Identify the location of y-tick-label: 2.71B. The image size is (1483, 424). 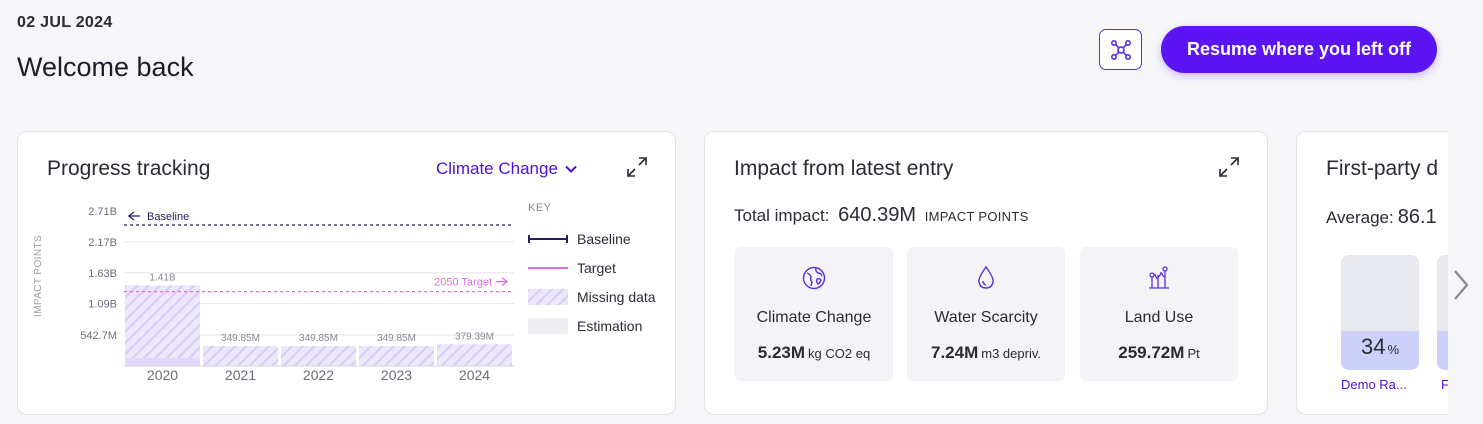
(102, 212).